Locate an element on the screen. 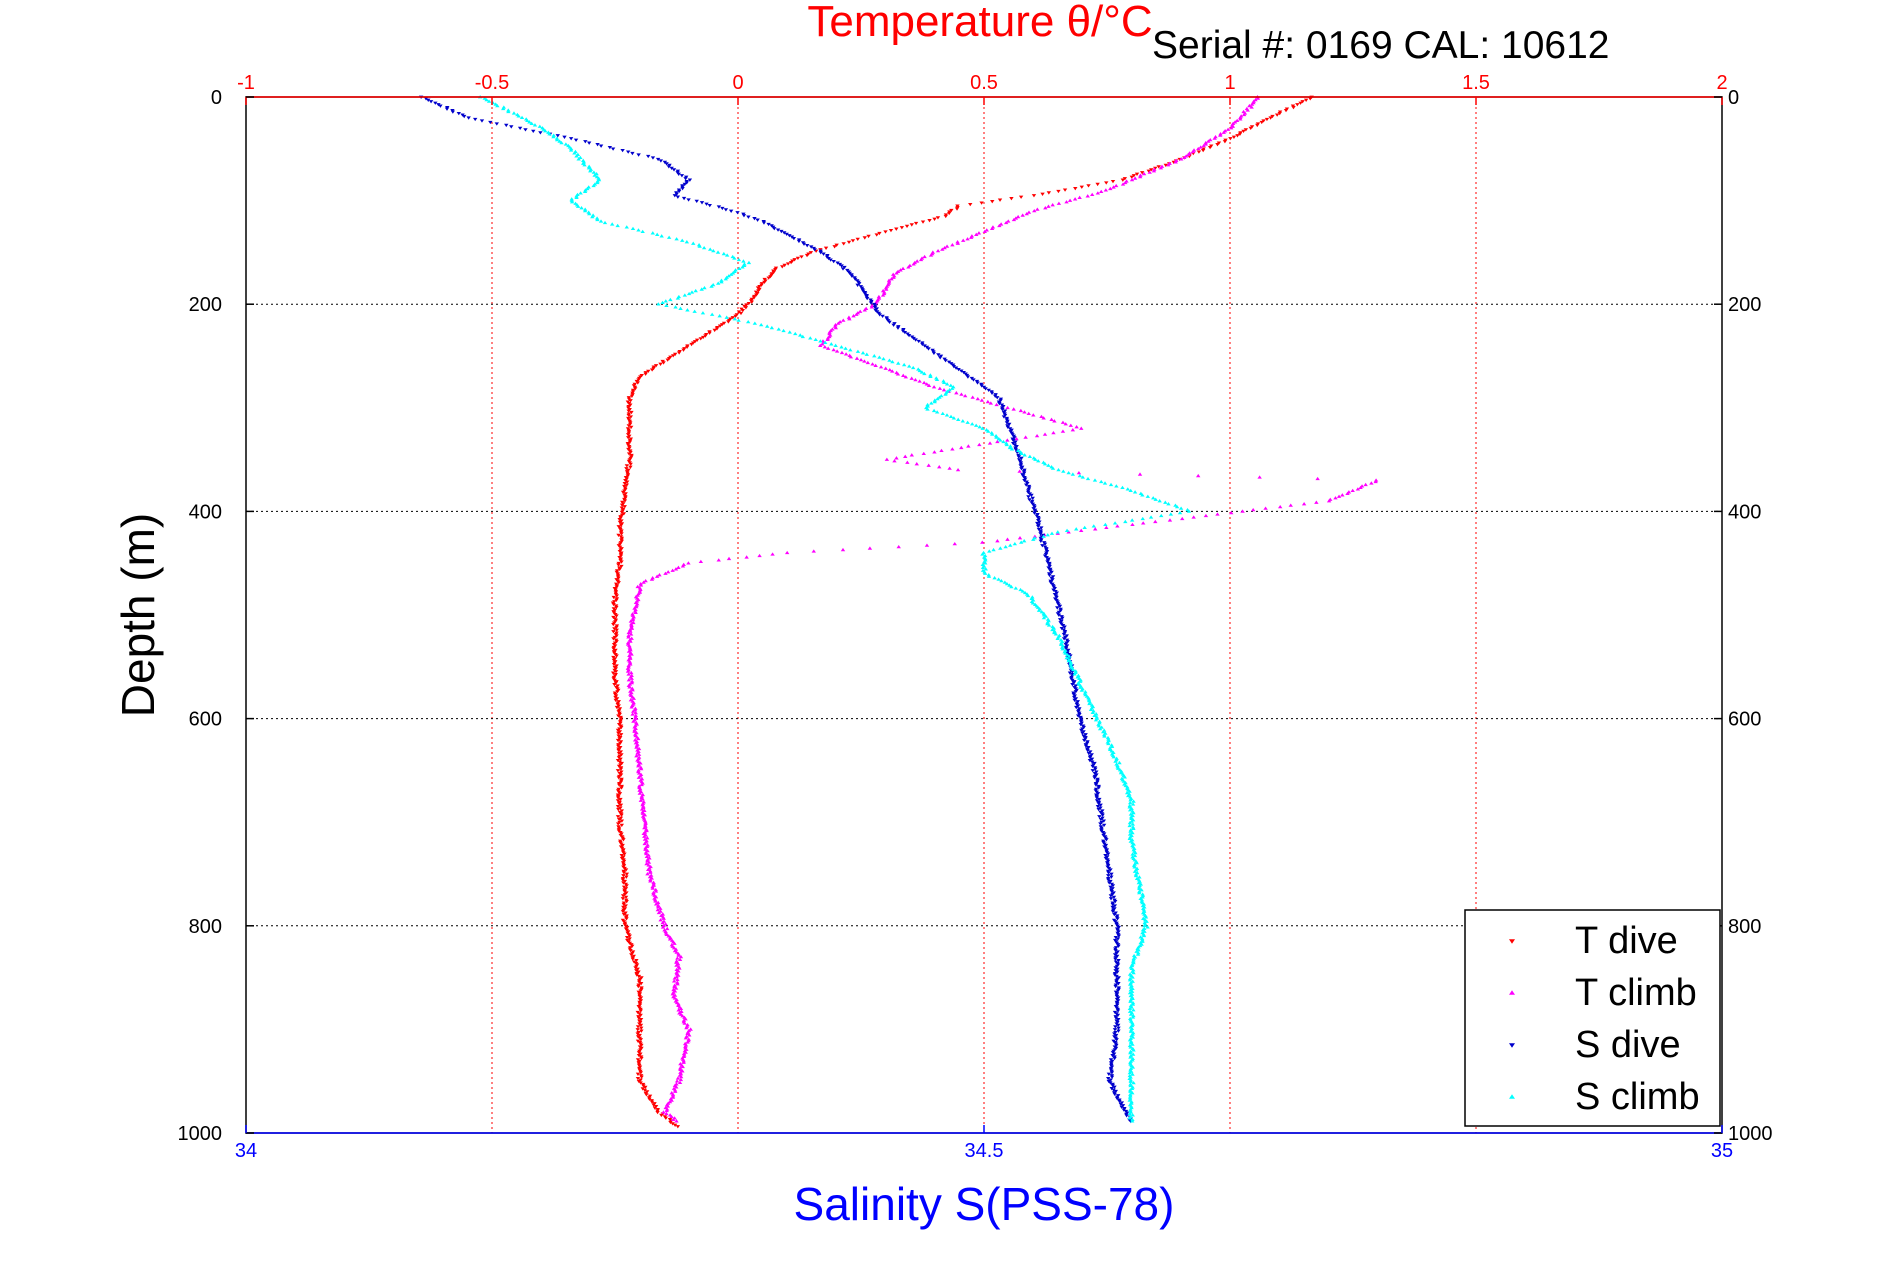  temperature-tick-label: -1 is located at coordinates (246, 83).